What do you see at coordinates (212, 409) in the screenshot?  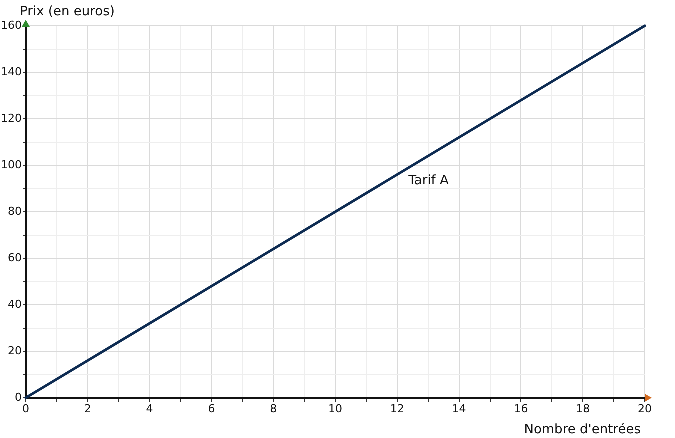 I see `x-tick-label: 6` at bounding box center [212, 409].